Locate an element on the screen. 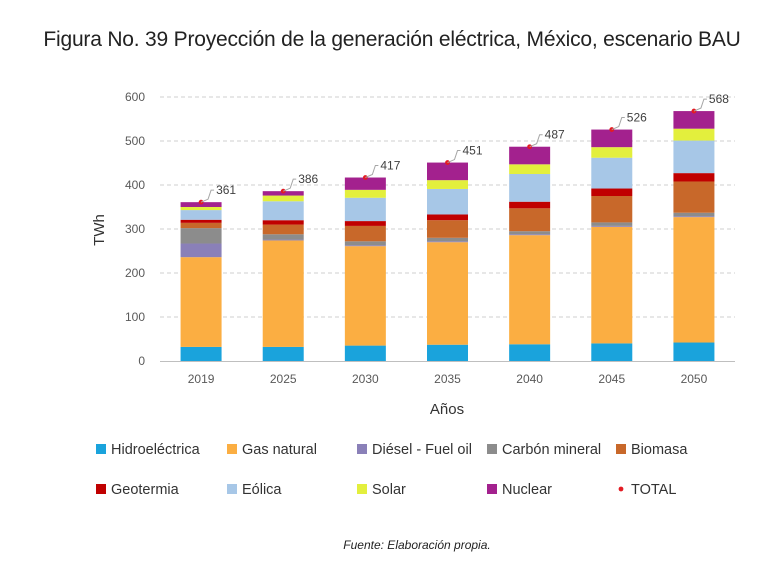 This screenshot has width=784, height=577. y-axis: 0 100 200 300 400 500 600 is located at coordinates (135, 229).